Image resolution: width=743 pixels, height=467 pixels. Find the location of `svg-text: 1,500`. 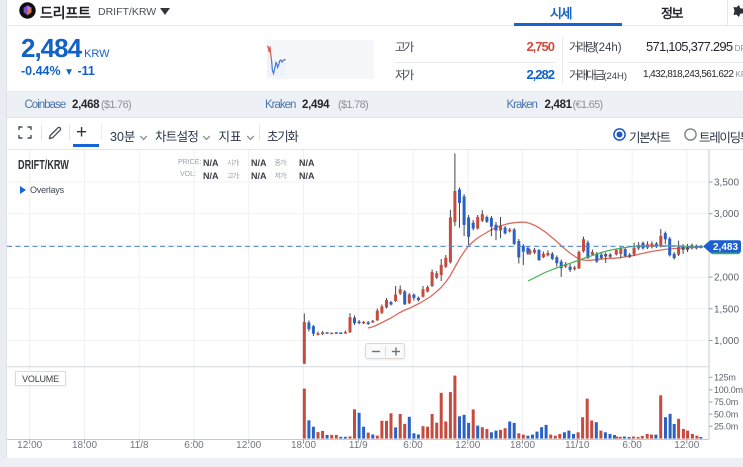

svg-text: 1,500 is located at coordinates (726, 309).